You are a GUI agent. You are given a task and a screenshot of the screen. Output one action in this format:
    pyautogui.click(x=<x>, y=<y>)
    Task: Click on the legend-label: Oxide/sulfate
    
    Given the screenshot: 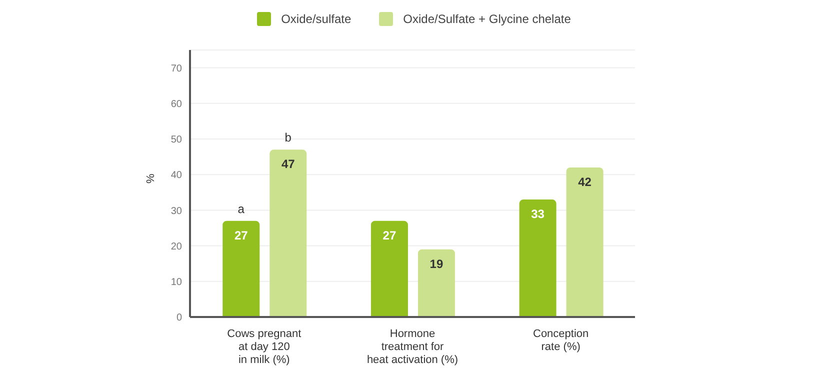 What is the action you would take?
    pyautogui.click(x=316, y=19)
    